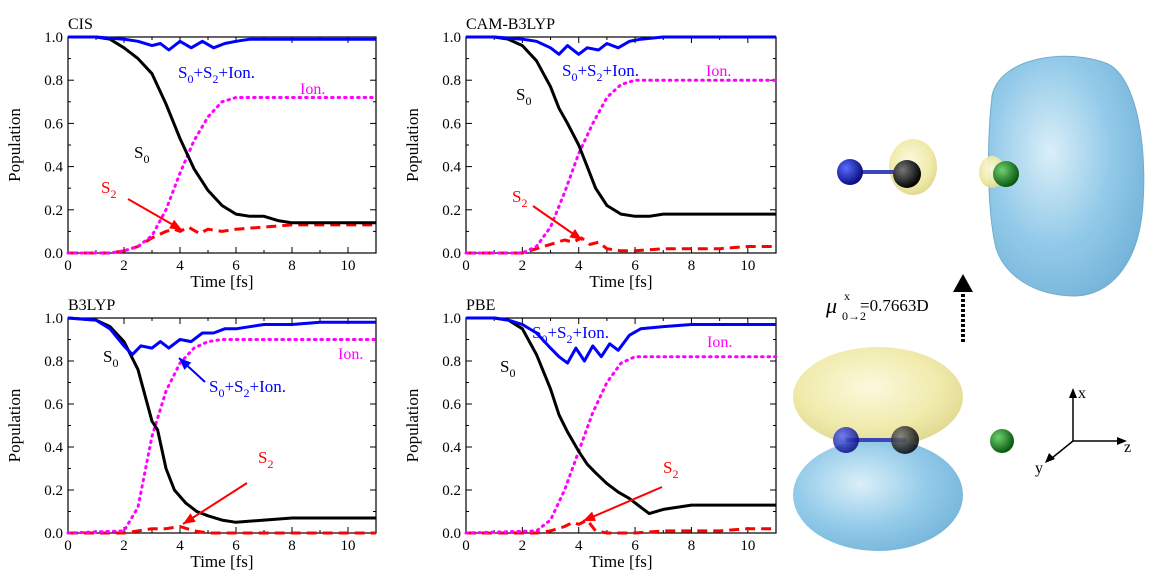 Image resolution: width=1149 pixels, height=582 pixels. Describe the element at coordinates (878, 397) in the screenshot. I see `bottom-yellow-lobe` at that location.